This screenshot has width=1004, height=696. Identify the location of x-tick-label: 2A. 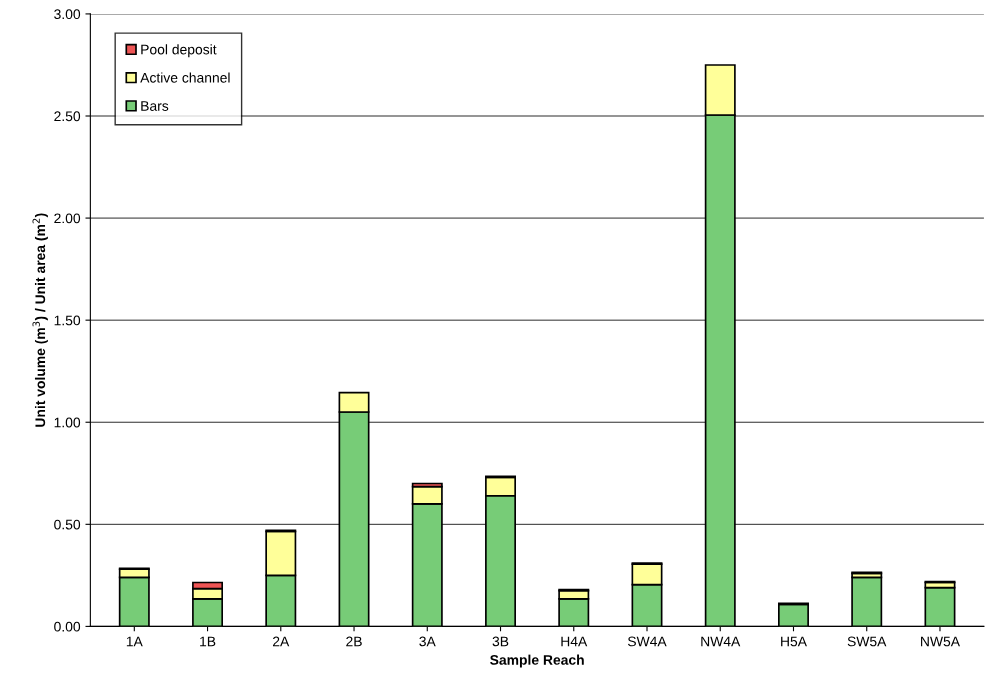
(281, 641).